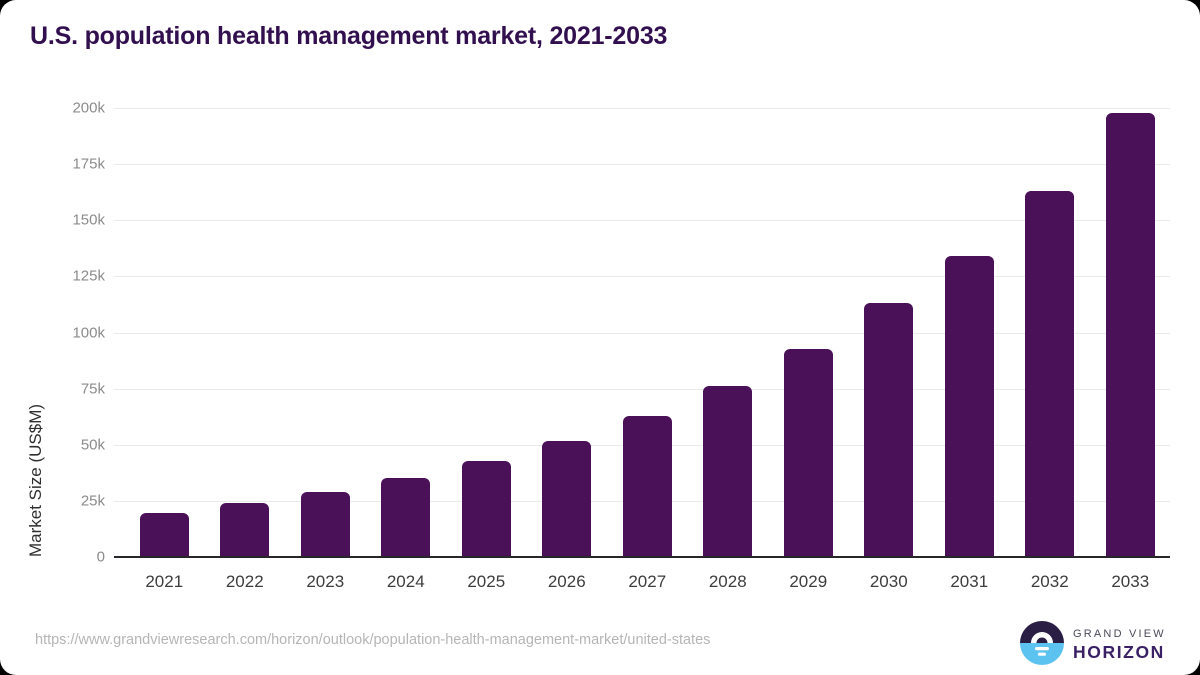 The width and height of the screenshot is (1200, 675). Describe the element at coordinates (808, 581) in the screenshot. I see `x-axis-tick-label: 2029` at that location.